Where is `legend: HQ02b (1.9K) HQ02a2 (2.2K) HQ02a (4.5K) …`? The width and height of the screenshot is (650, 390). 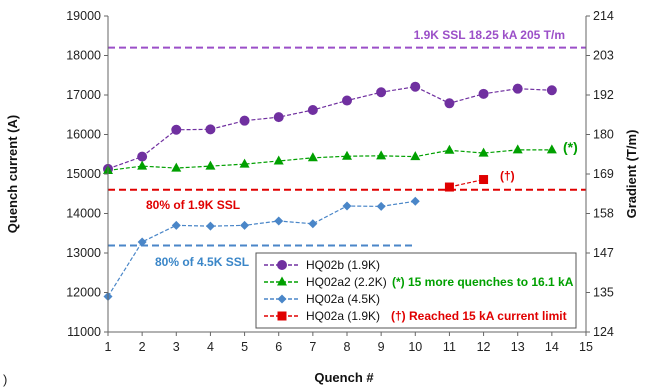
legend: HQ02b (1.9K) HQ02a2 (2.2K) HQ02a (4.5K) … is located at coordinates (416, 290).